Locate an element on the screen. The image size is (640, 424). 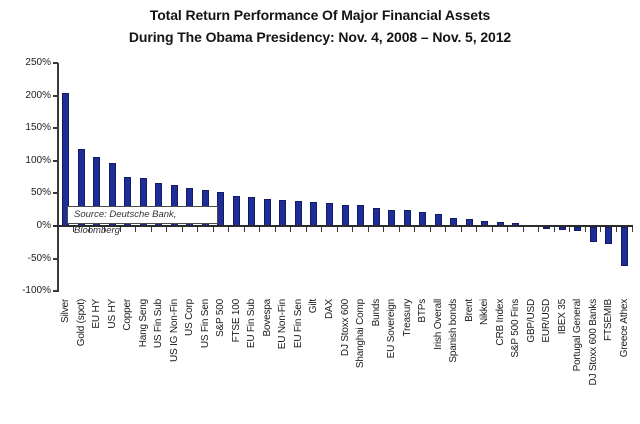
x-axis-label: DJ Stoxx 600 Banks is located at coordinates (593, 342).